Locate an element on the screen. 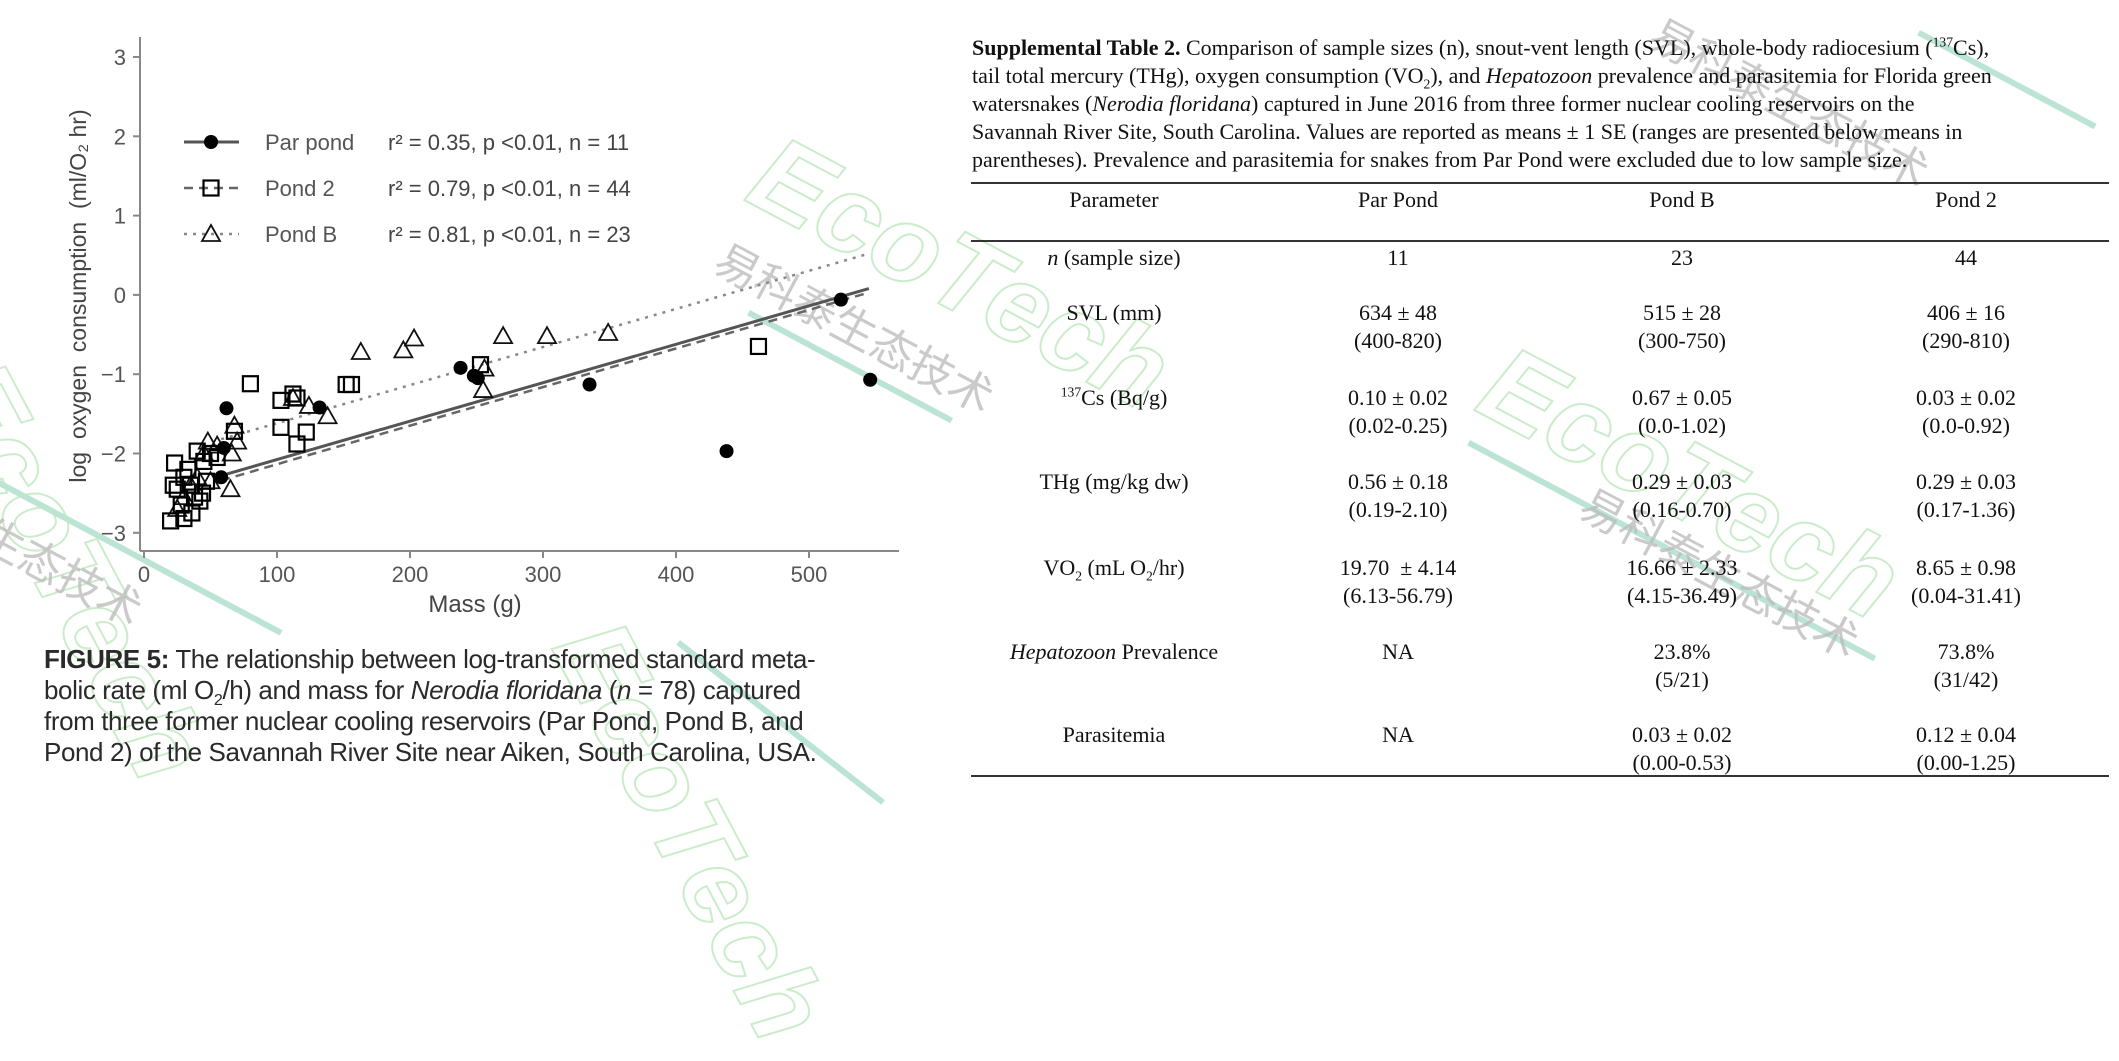  y-tick-label: 0 is located at coordinates (120, 295).